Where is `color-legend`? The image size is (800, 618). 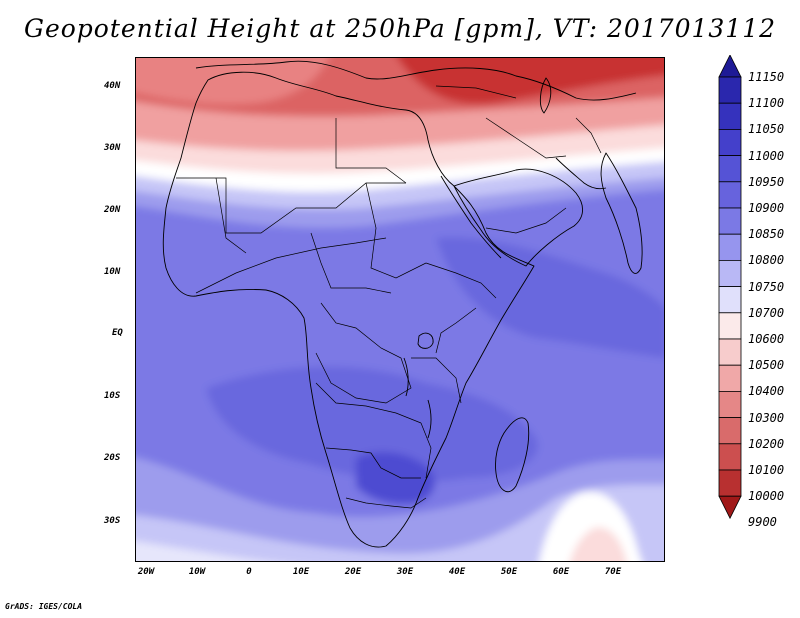 color-legend is located at coordinates (730, 287).